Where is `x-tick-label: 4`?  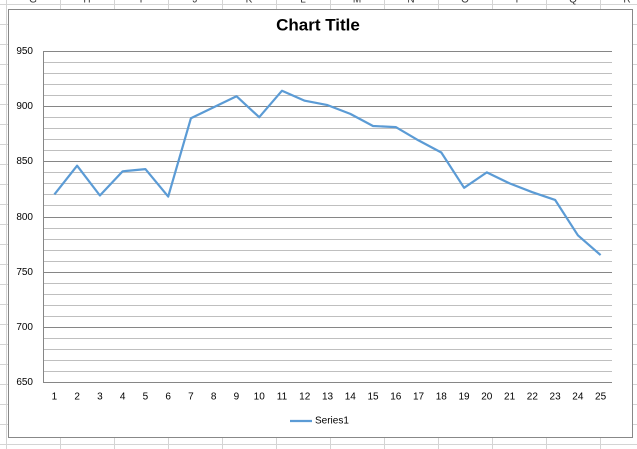
x-tick-label: 4 is located at coordinates (123, 397).